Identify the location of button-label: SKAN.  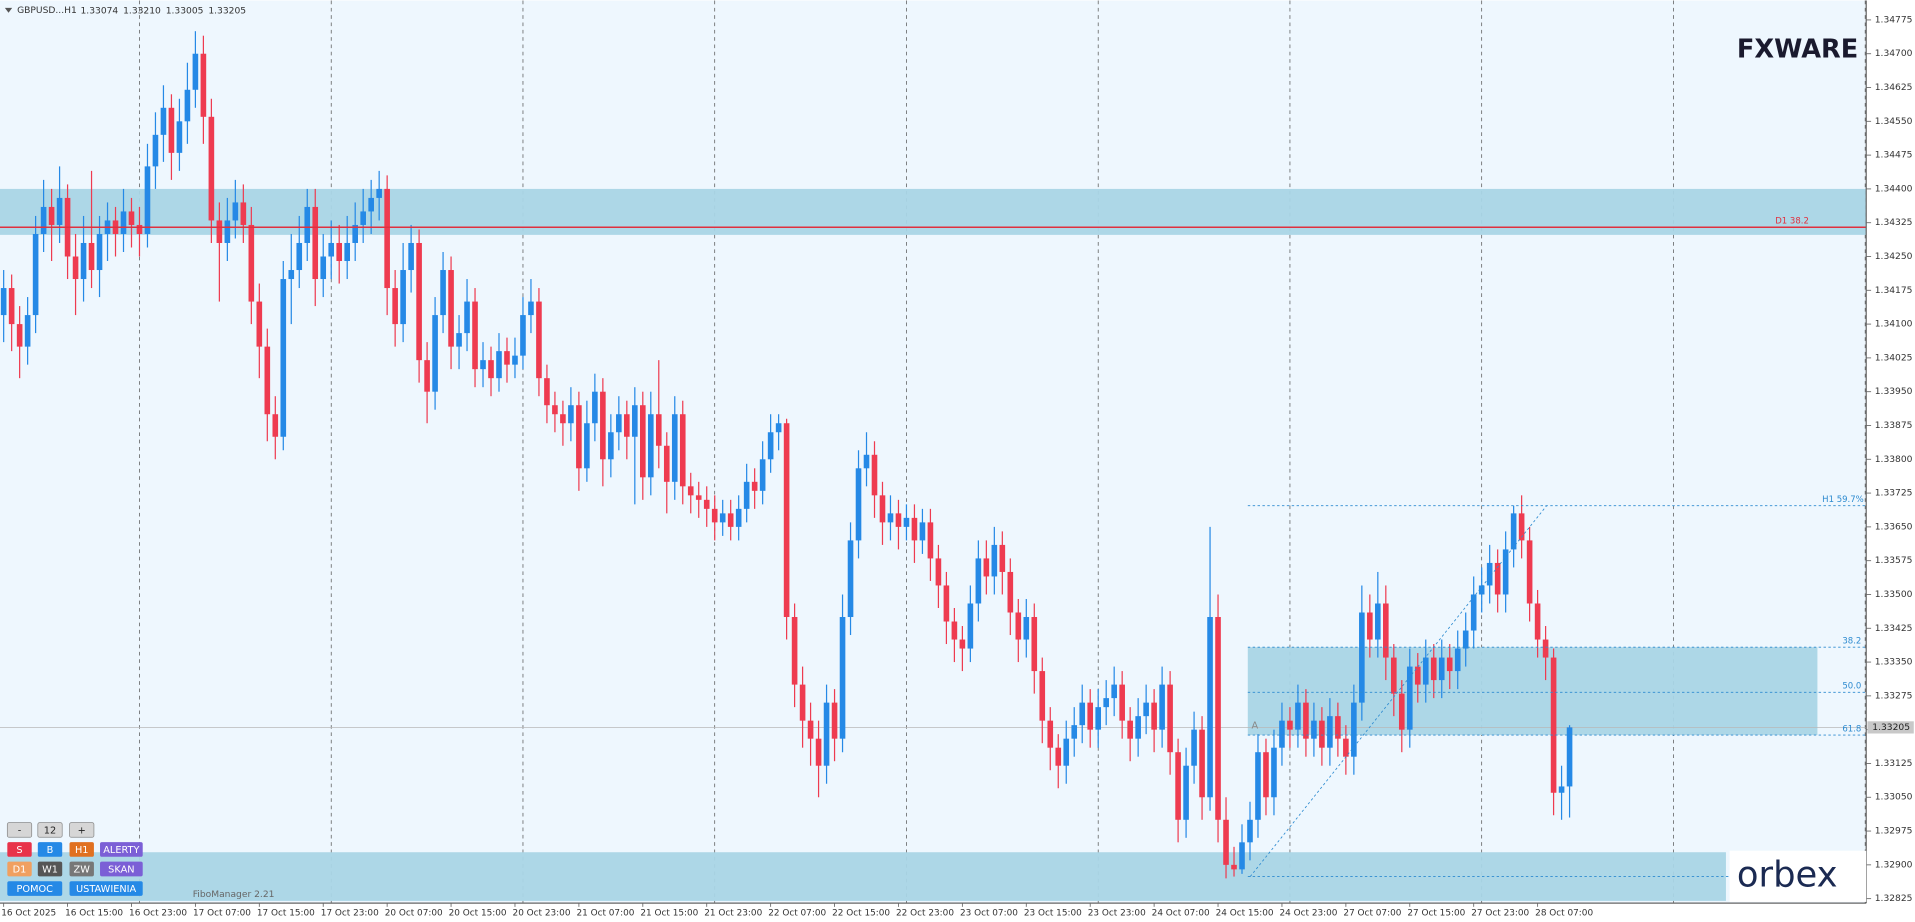
(121, 870).